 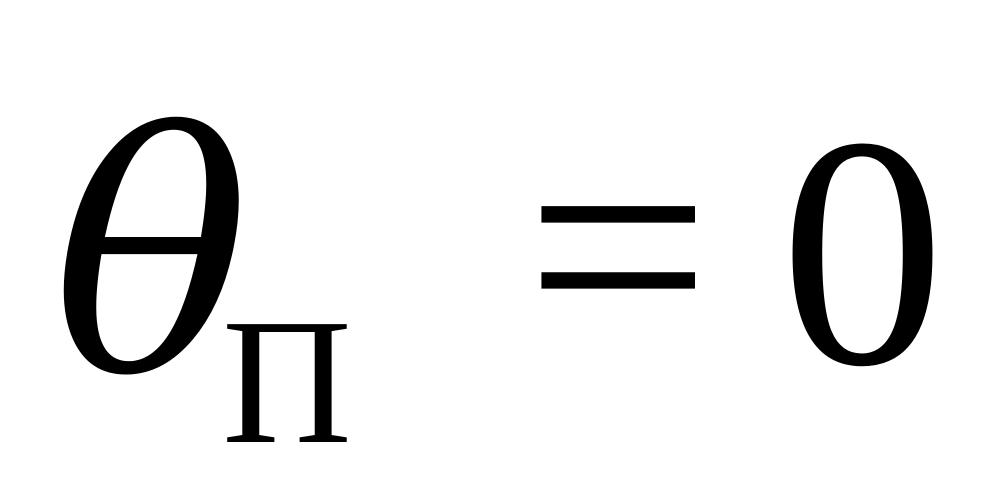 What do you see at coordinates (862, 252) in the screenshot?
I see `value: 0` at bounding box center [862, 252].